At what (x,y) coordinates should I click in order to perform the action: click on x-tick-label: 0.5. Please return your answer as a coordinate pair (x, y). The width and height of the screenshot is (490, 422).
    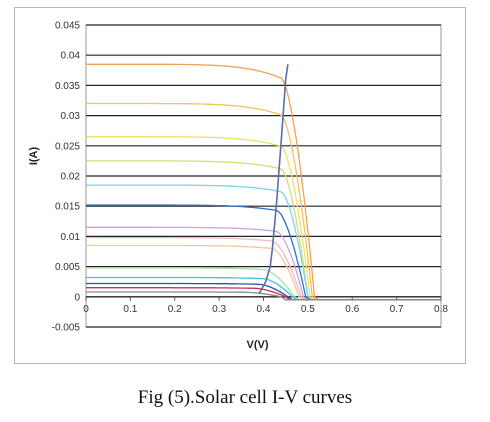
    Looking at the image, I should click on (308, 309).